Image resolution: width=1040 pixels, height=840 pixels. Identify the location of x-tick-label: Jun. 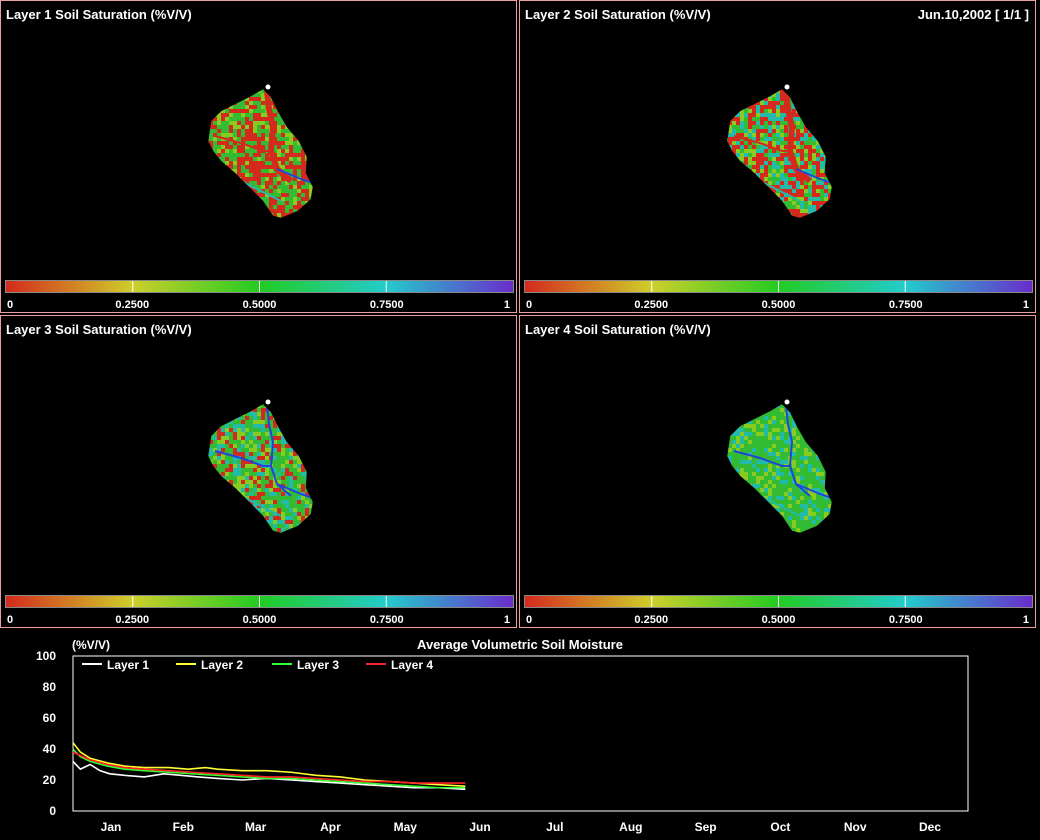
(479, 827).